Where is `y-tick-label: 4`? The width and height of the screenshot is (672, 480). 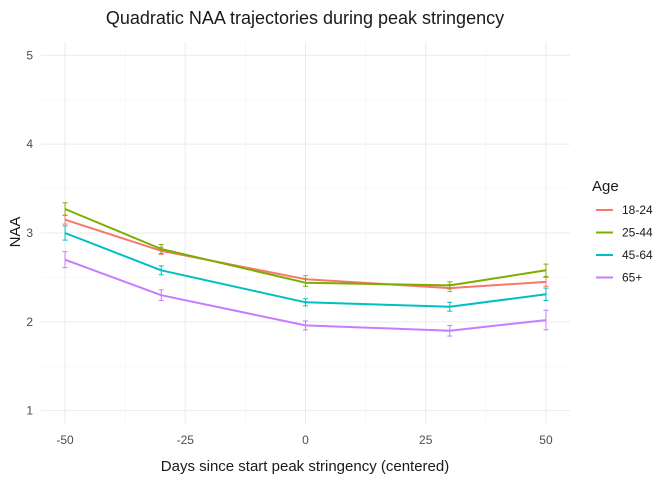
y-tick-label: 4 is located at coordinates (29, 144).